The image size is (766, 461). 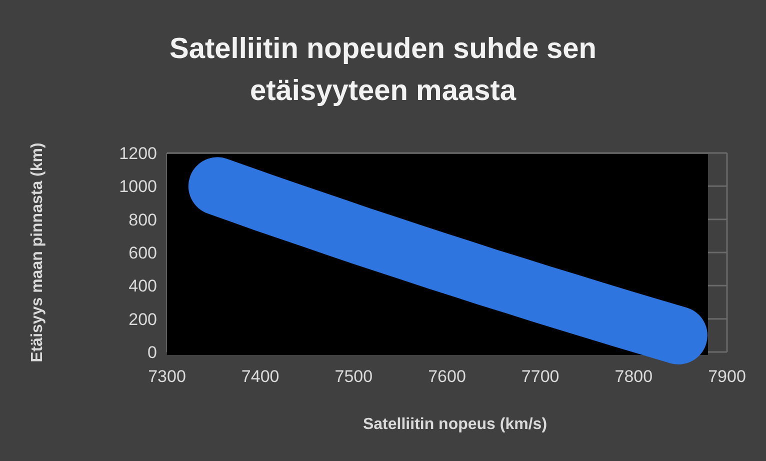 What do you see at coordinates (142, 220) in the screenshot?
I see `y-tick-label: 800` at bounding box center [142, 220].